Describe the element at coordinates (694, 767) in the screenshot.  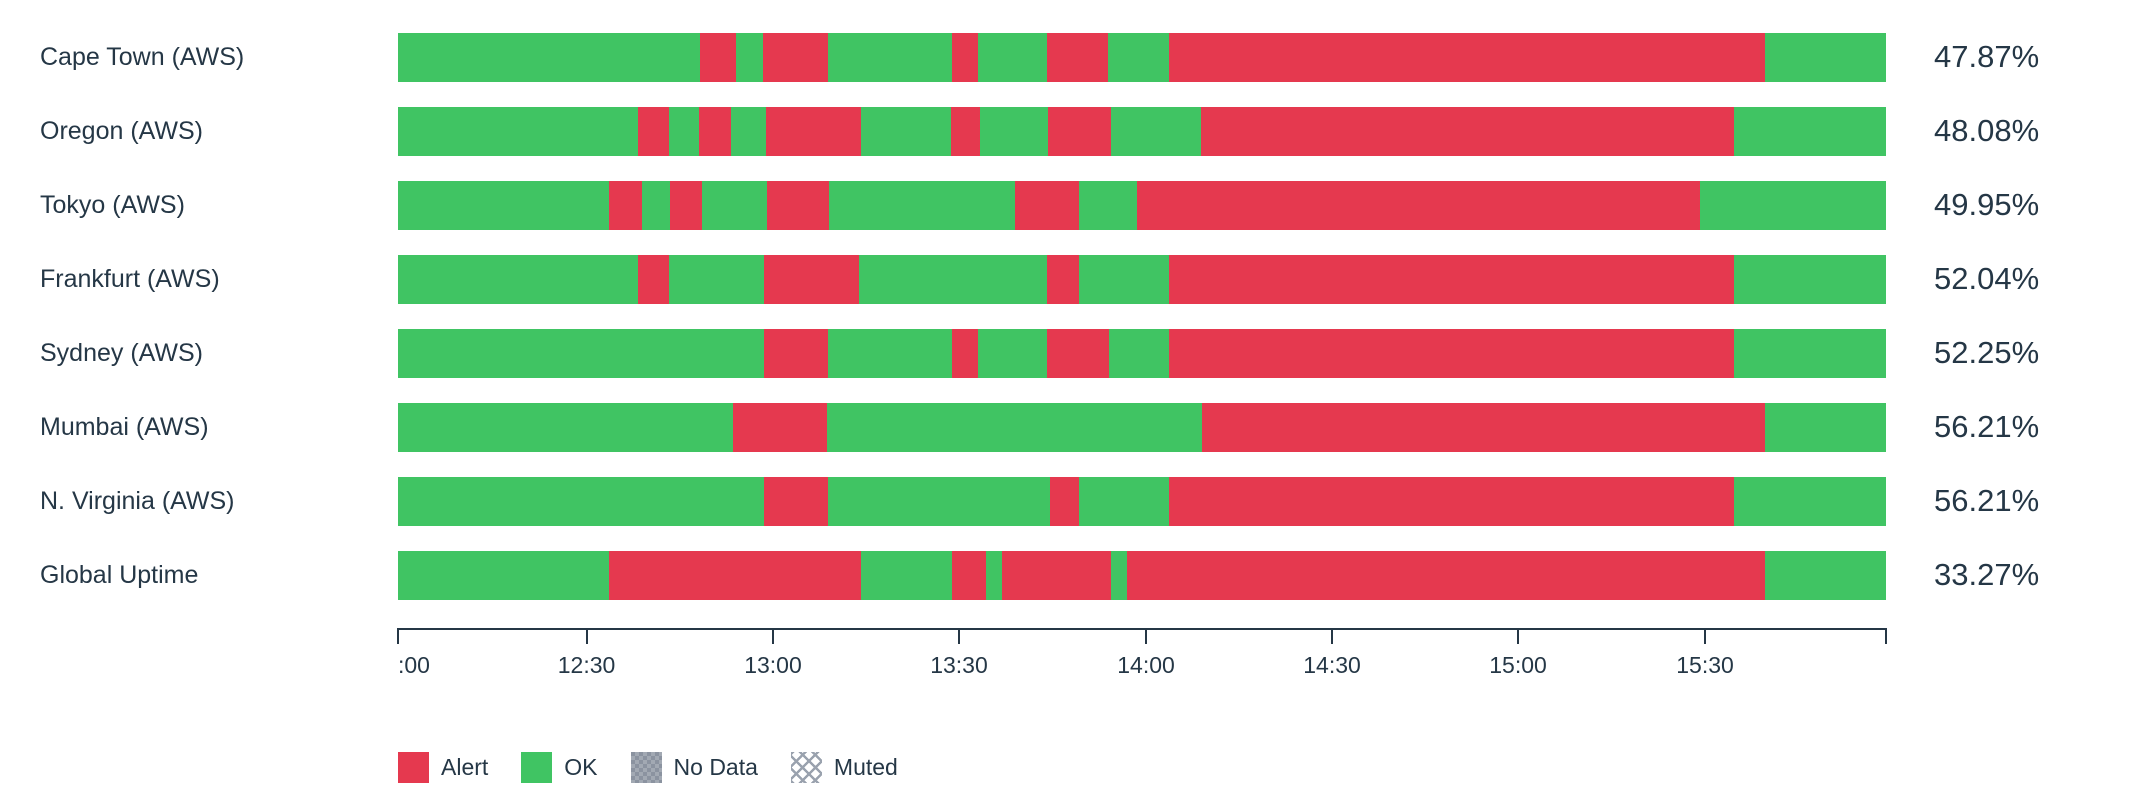
I see `legend-item-nodata: No Data` at that location.